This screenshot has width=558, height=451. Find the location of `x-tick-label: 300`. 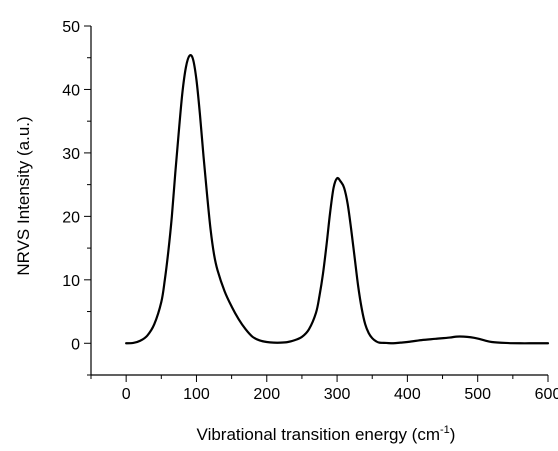

x-tick-label: 300 is located at coordinates (337, 394).